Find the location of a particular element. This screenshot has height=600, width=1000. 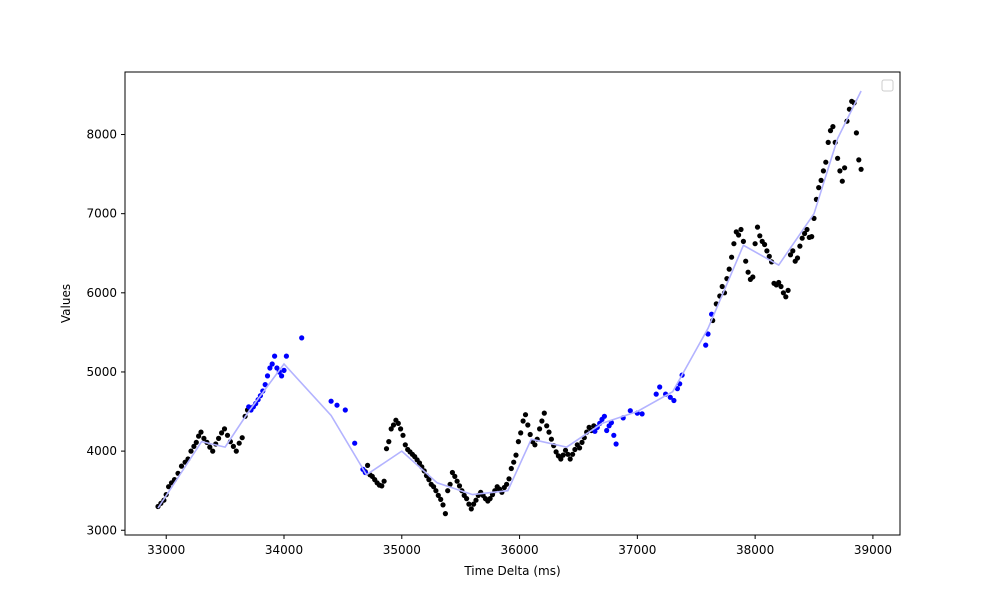

y-tick-label: 6000 is located at coordinates (101, 293).